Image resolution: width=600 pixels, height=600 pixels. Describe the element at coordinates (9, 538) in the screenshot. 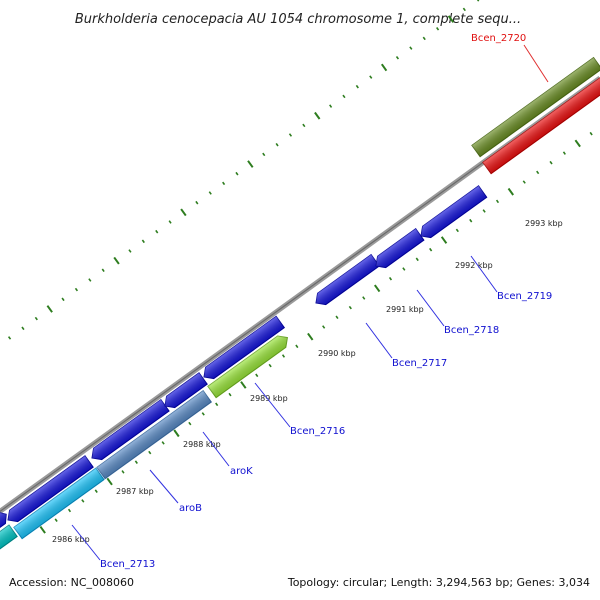

I see `gene-outer-teal` at that location.